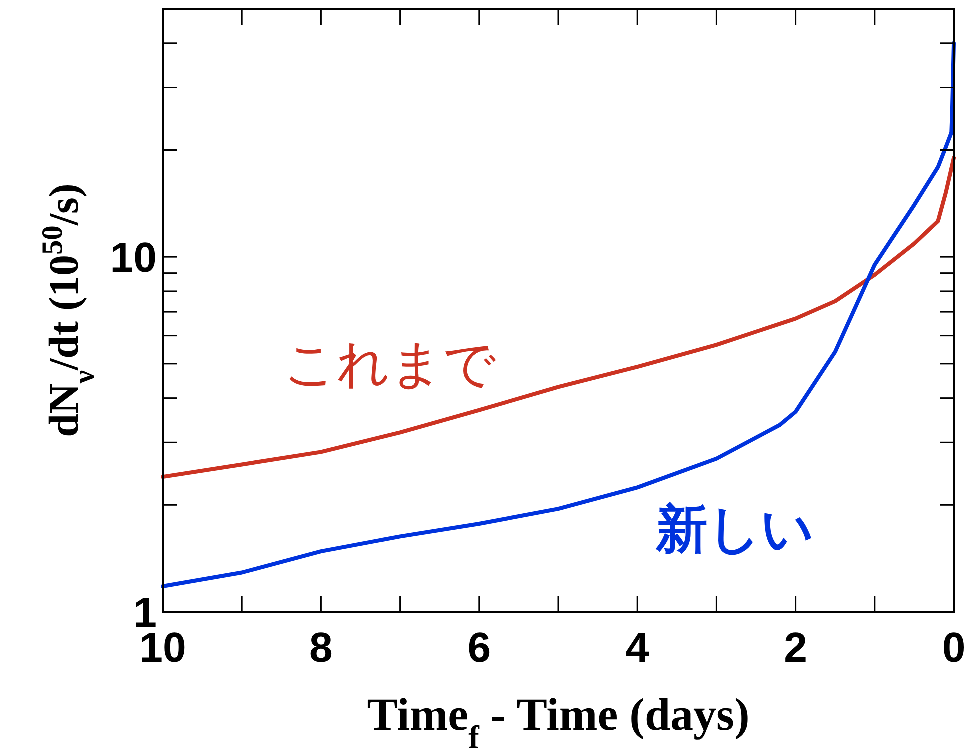 Image resolution: width=973 pixels, height=750 pixels. What do you see at coordinates (558, 719) in the screenshot?
I see `x-axis-title: Time$_{f}$ - Time (days)` at bounding box center [558, 719].